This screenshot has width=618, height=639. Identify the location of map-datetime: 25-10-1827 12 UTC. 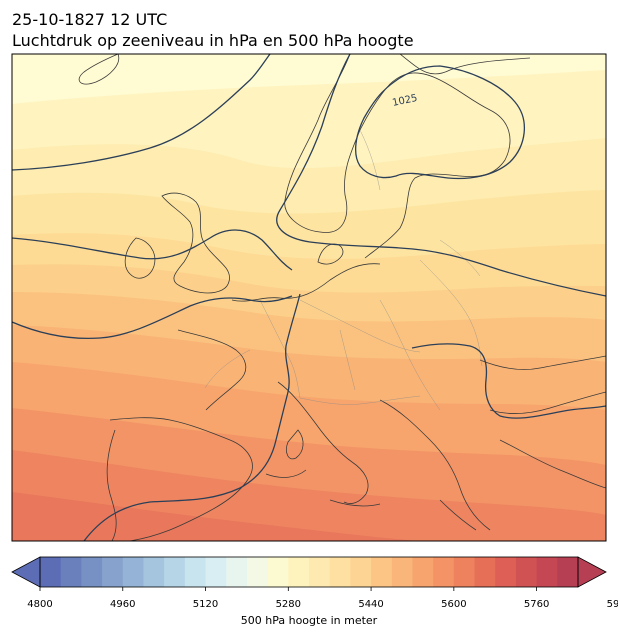
(90, 19).